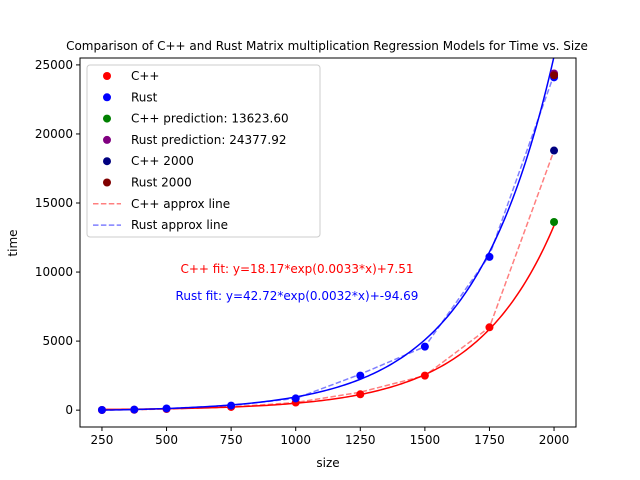 The image size is (640, 480). Describe the element at coordinates (327, 463) in the screenshot. I see `x-axis-label: size` at that location.